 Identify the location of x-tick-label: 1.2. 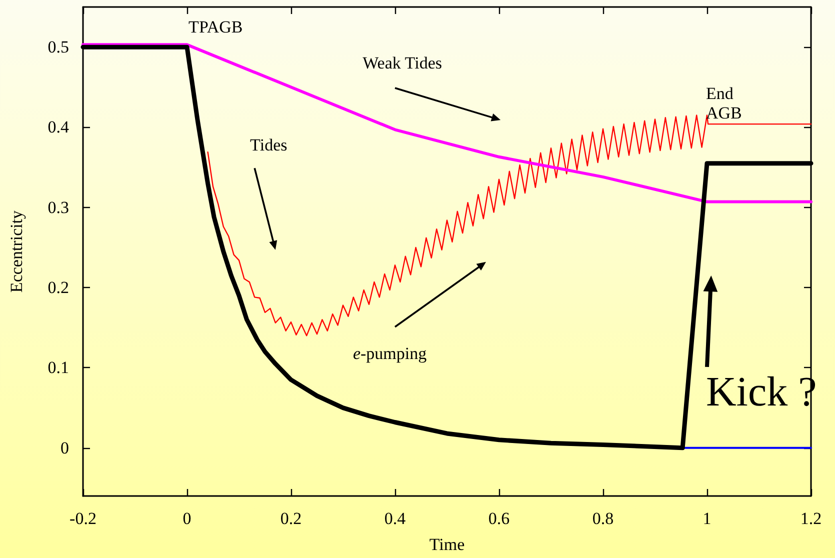
(811, 518).